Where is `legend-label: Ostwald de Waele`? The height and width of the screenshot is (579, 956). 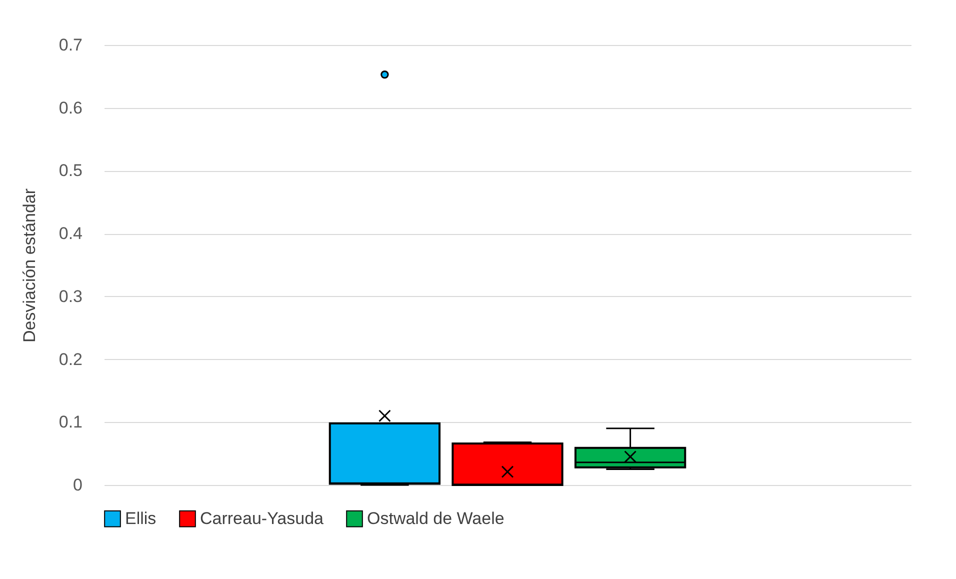 legend-label: Ostwald de Waele is located at coordinates (435, 518).